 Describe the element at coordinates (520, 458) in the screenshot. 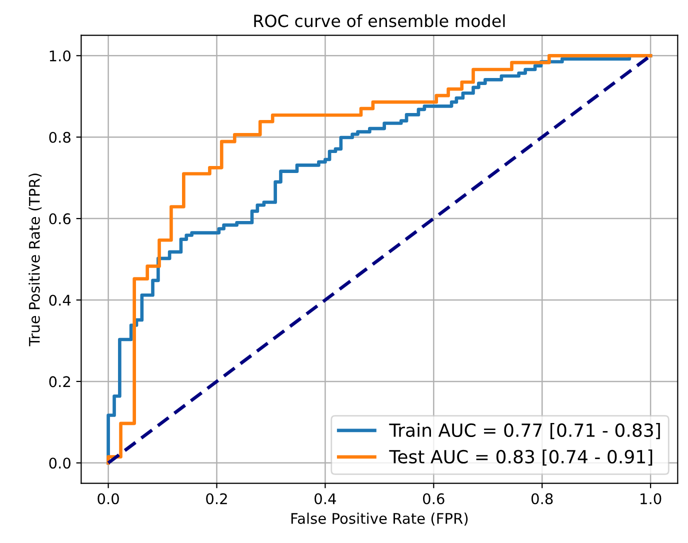

I see `legend-label: Test AUC = 0.83 [0.74 - 0.91]` at that location.